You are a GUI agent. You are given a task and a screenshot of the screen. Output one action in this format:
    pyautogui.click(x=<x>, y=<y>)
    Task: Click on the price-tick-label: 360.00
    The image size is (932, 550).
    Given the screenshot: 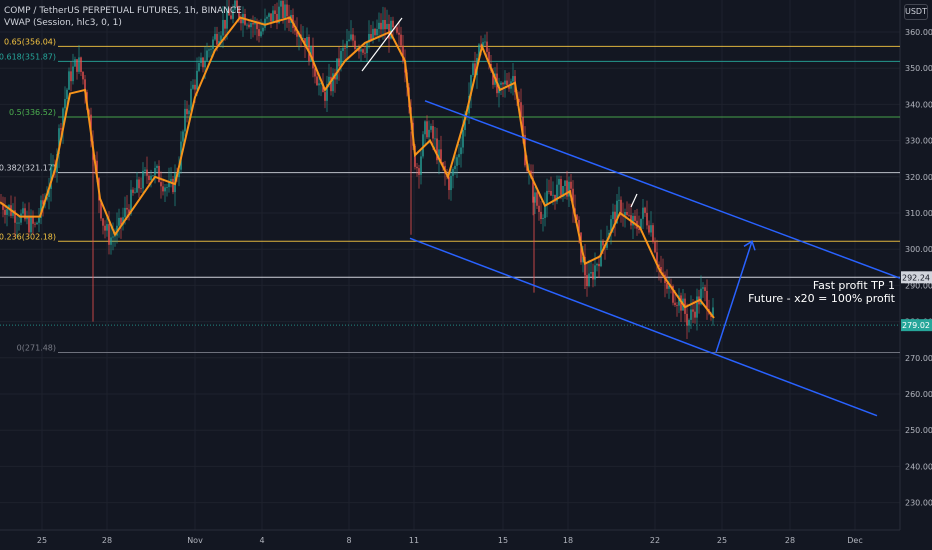 What is the action you would take?
    pyautogui.click(x=918, y=32)
    